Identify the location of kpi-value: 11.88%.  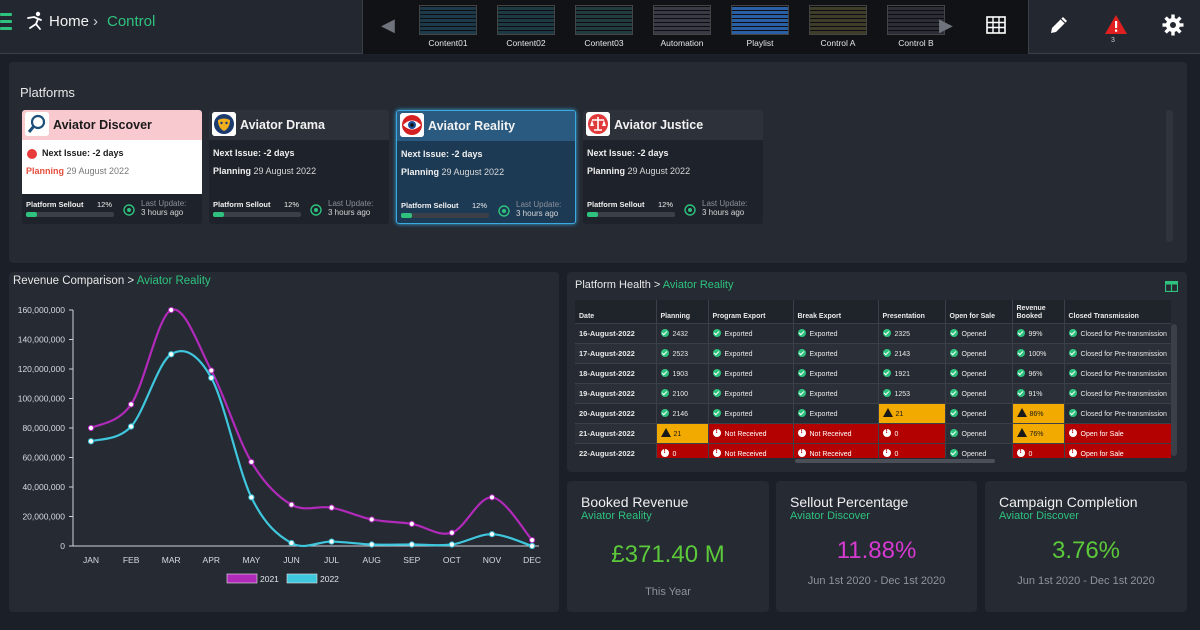
(876, 550).